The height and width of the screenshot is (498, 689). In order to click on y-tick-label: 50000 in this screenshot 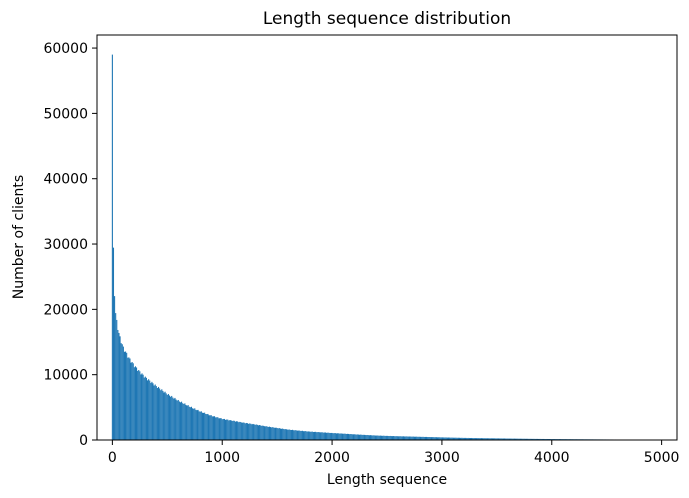, I will do `click(65, 114)`.